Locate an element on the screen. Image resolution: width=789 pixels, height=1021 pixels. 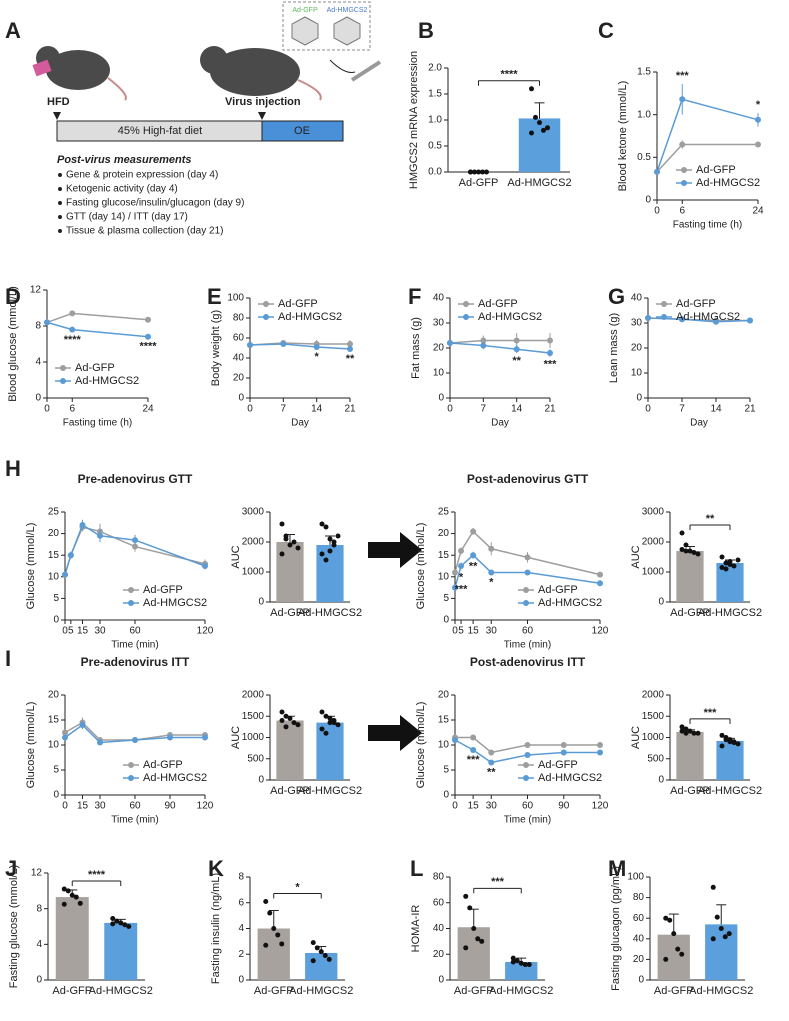
panel-title: Post-adenovirus GTT is located at coordinates (528, 479).